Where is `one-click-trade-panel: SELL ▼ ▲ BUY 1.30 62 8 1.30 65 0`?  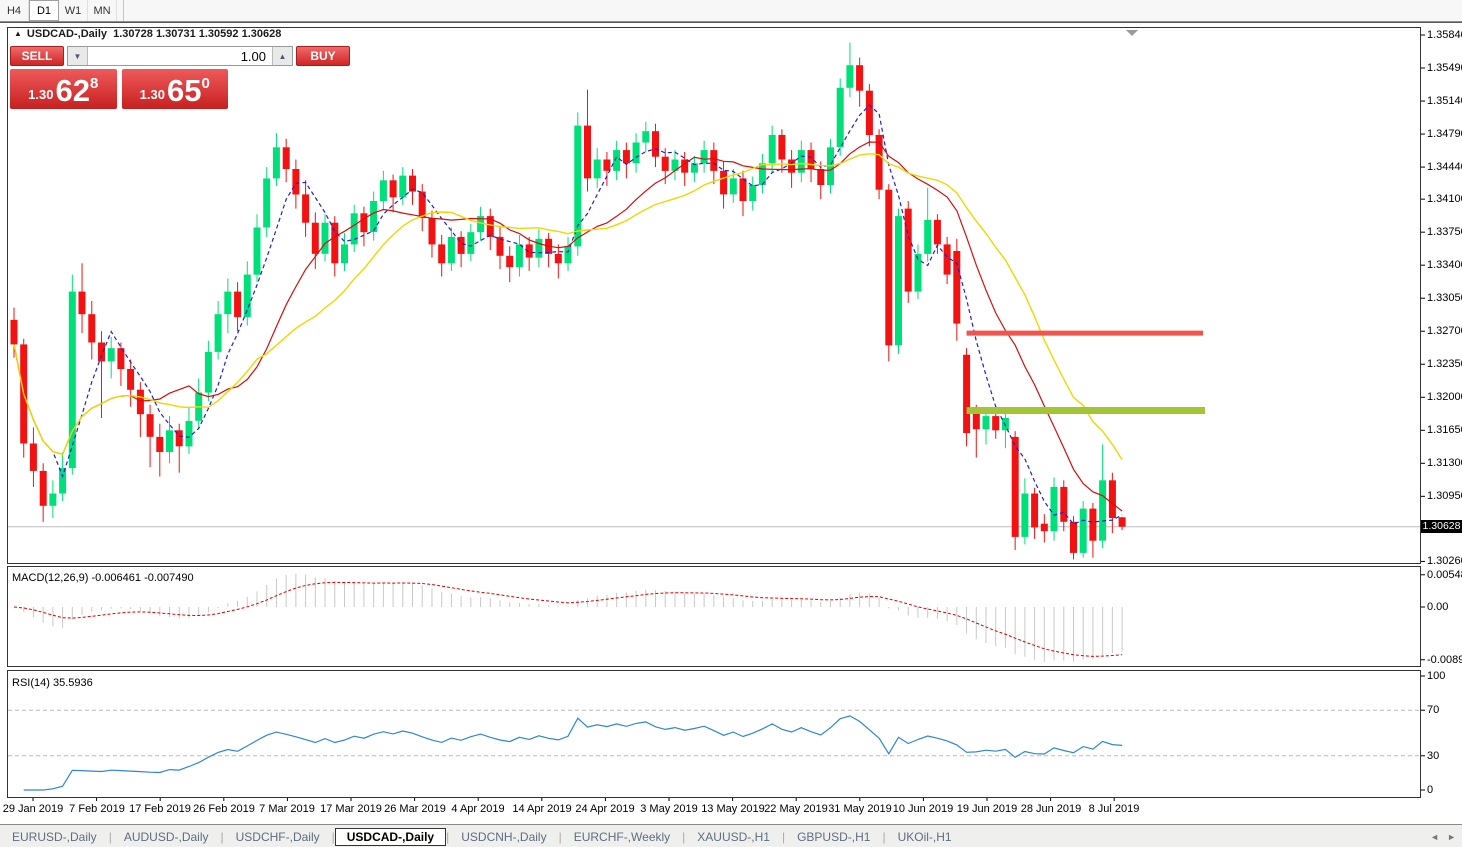 one-click-trade-panel: SELL ▼ ▲ BUY 1.30 62 8 1.30 65 0 is located at coordinates (180, 77).